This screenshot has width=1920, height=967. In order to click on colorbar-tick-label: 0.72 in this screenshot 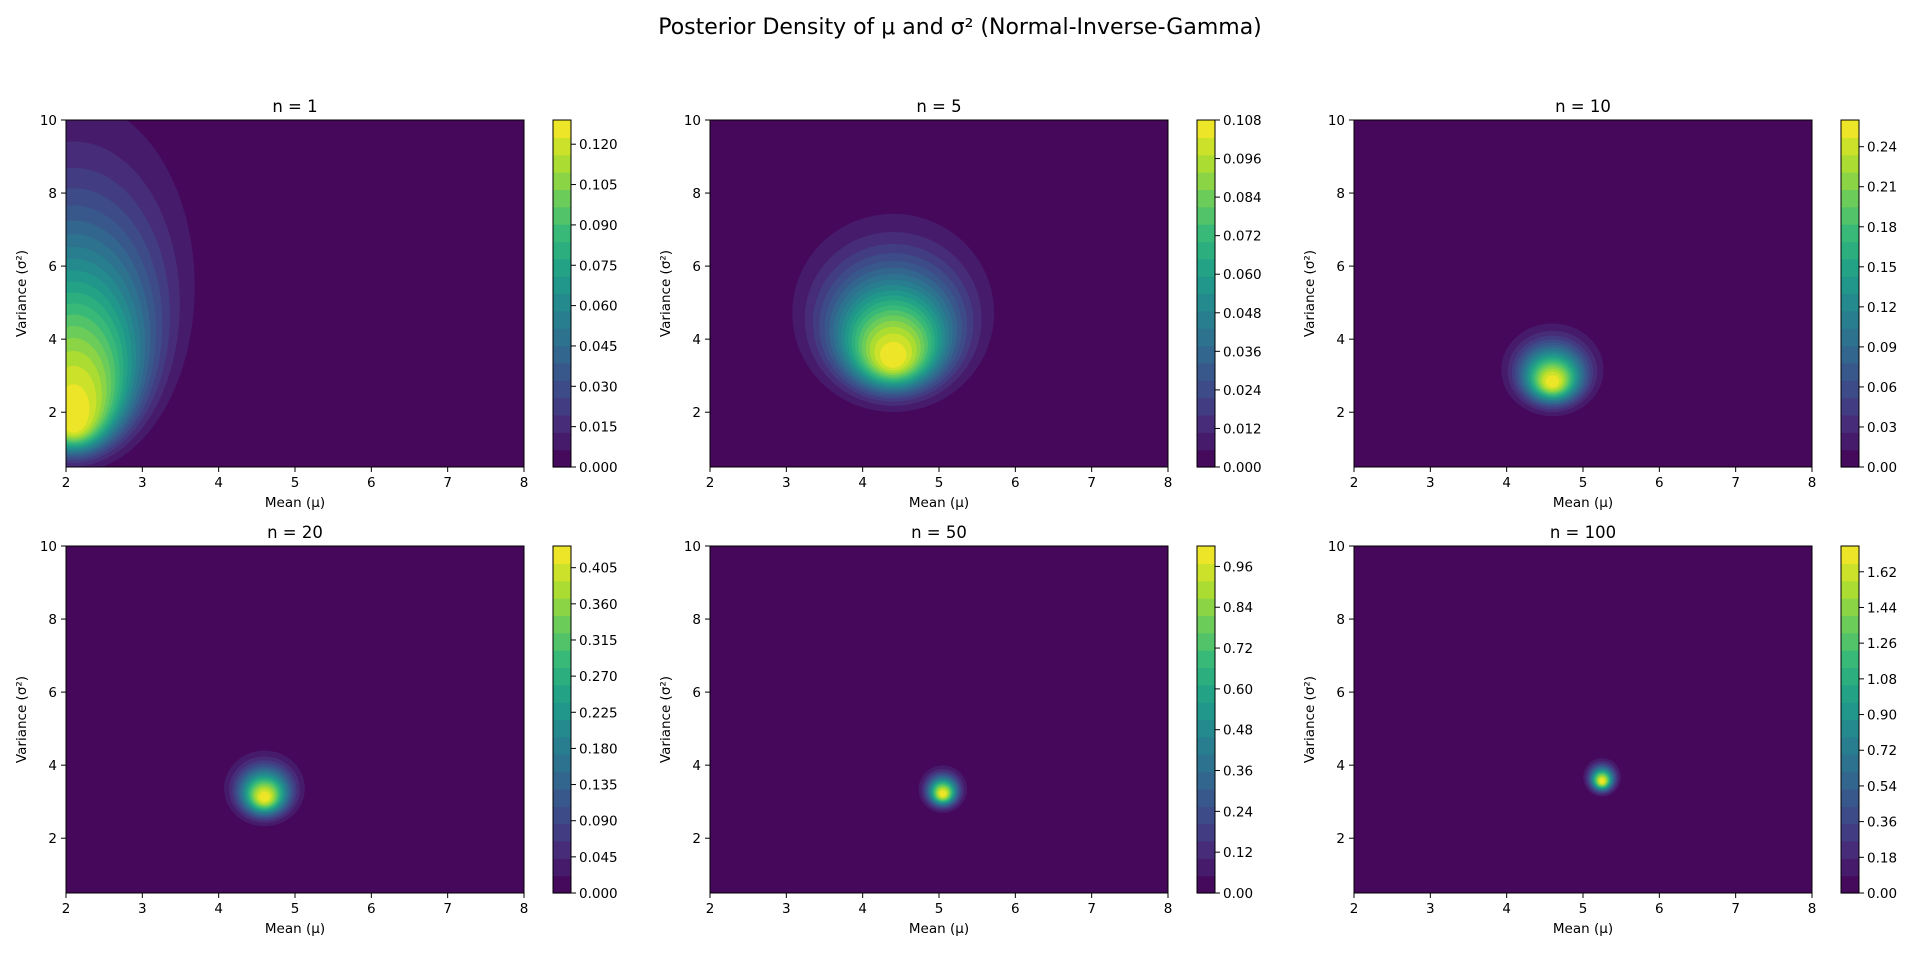, I will do `click(1238, 649)`.